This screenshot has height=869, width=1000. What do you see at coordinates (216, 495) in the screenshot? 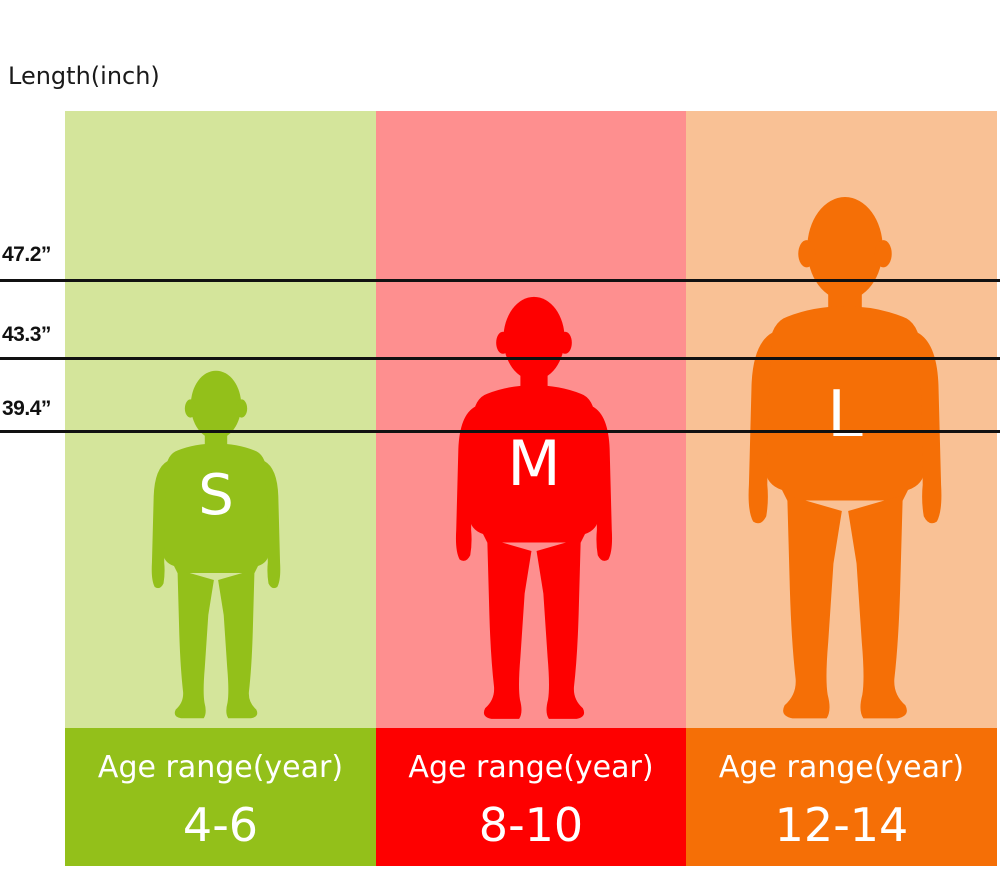
I see `size-letter-s: S` at bounding box center [216, 495].